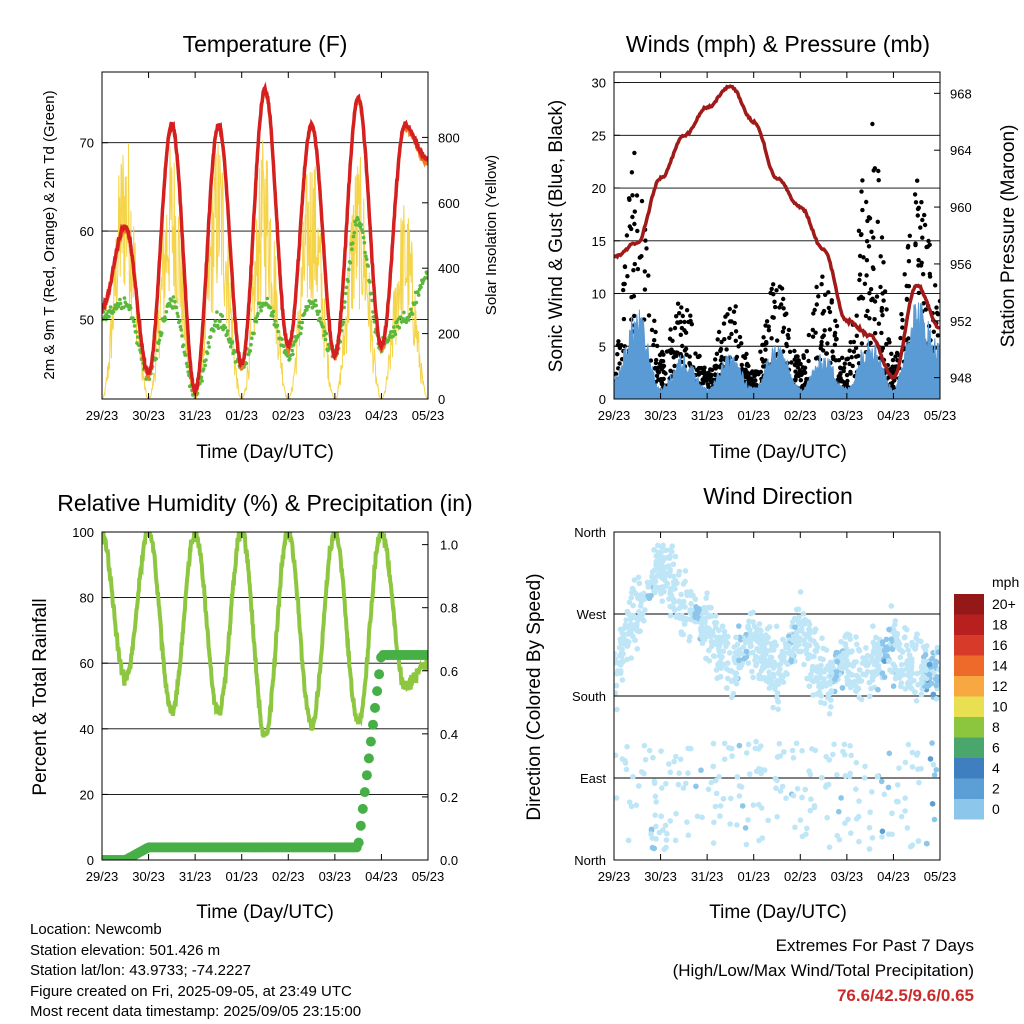 This screenshot has height=1024, width=1024. What do you see at coordinates (590, 532) in the screenshot?
I see `direction-ytick-label: North` at bounding box center [590, 532].